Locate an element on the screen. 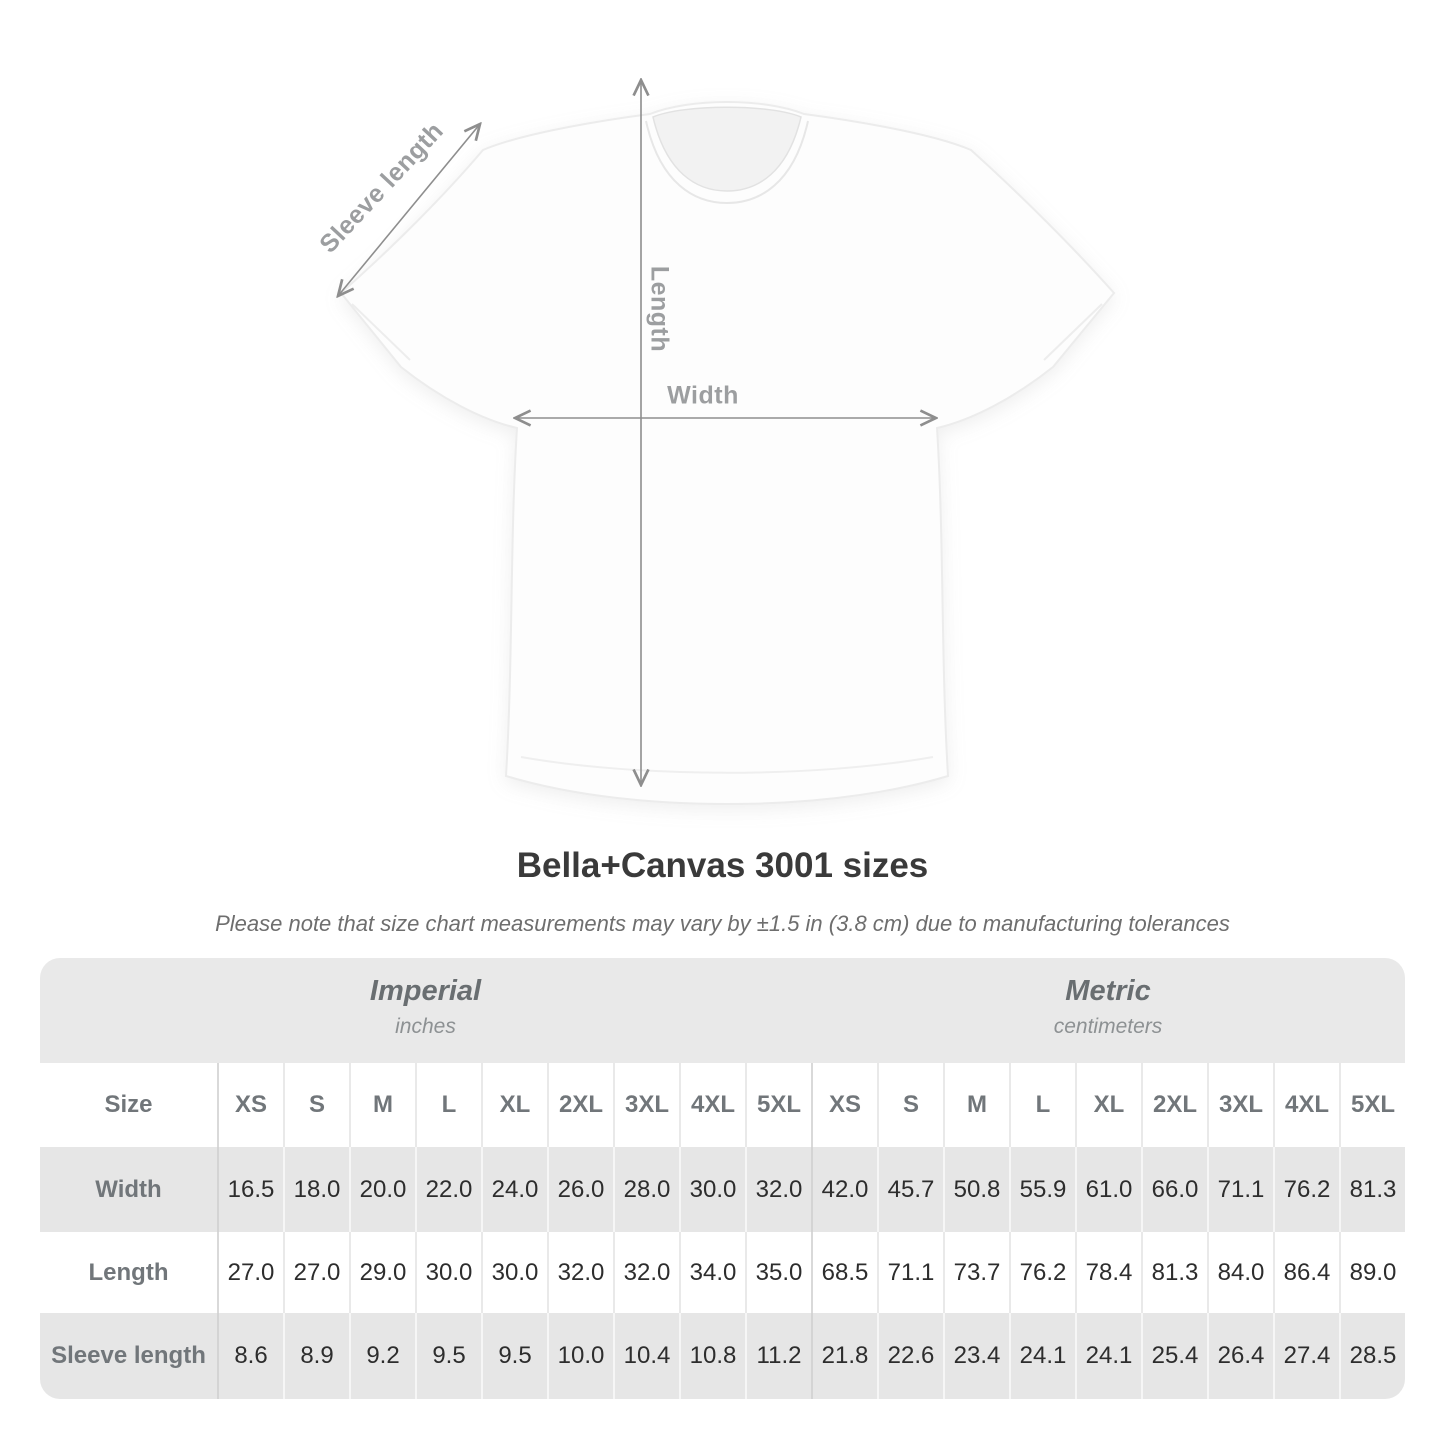 This screenshot has width=1445, height=1445. imperial-value-cell: 26.0 is located at coordinates (580, 1189).